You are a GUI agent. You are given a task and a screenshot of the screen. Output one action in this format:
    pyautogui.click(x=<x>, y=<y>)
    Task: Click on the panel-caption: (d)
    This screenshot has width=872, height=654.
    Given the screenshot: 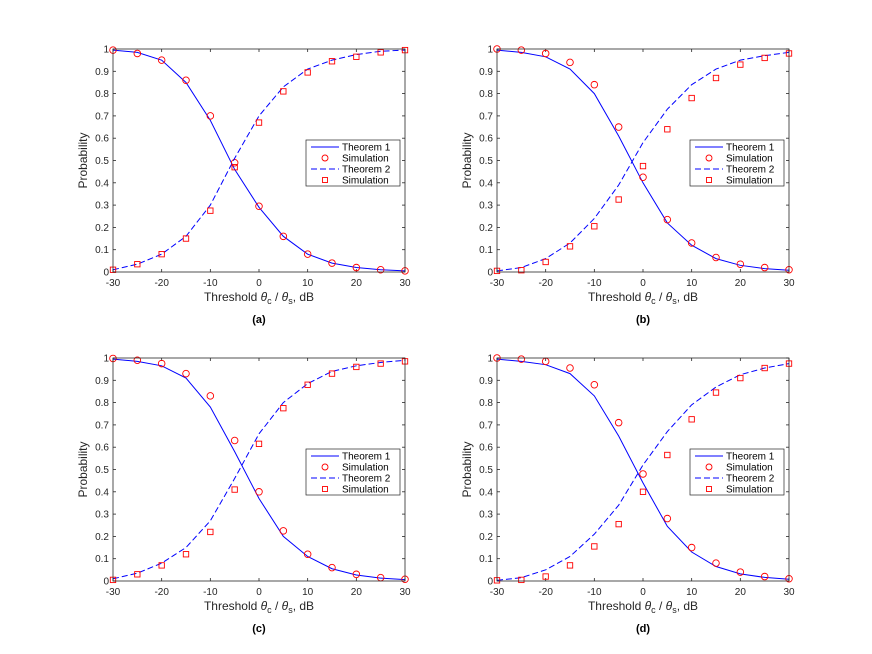 What is the action you would take?
    pyautogui.click(x=643, y=629)
    